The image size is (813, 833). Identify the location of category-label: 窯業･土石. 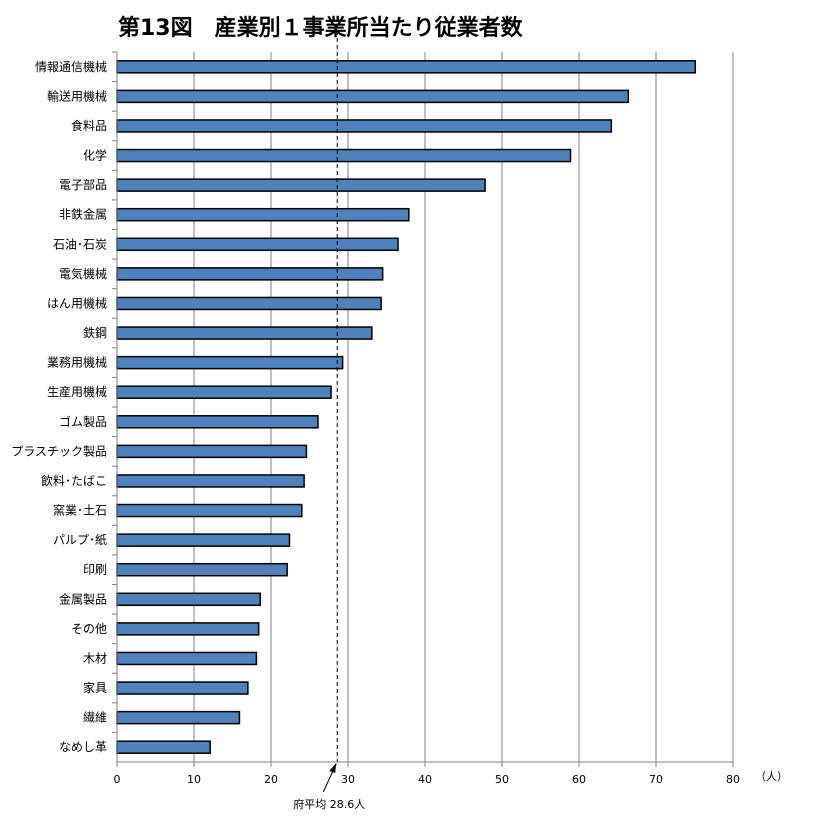
(80, 510).